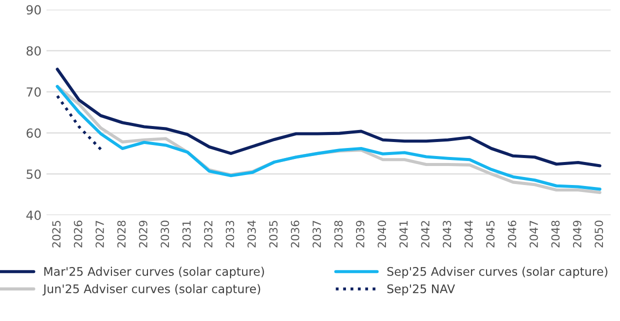 The image size is (620, 321). Describe the element at coordinates (33, 51) in the screenshot. I see `y-tick-label: 80` at that location.